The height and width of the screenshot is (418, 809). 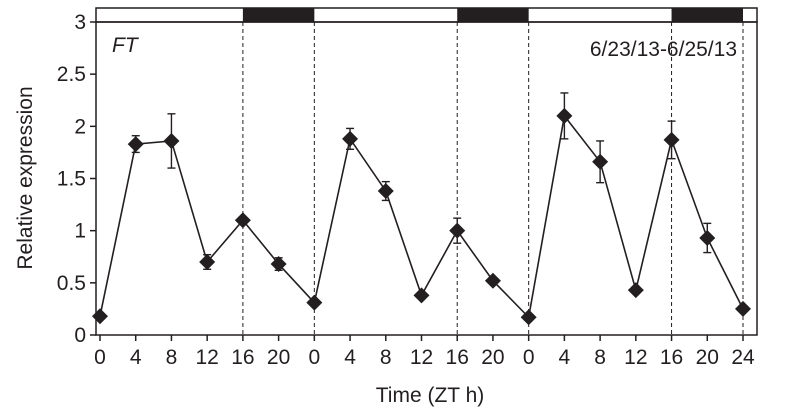 What do you see at coordinates (80, 22) in the screenshot?
I see `y-tick-label: 3` at bounding box center [80, 22].